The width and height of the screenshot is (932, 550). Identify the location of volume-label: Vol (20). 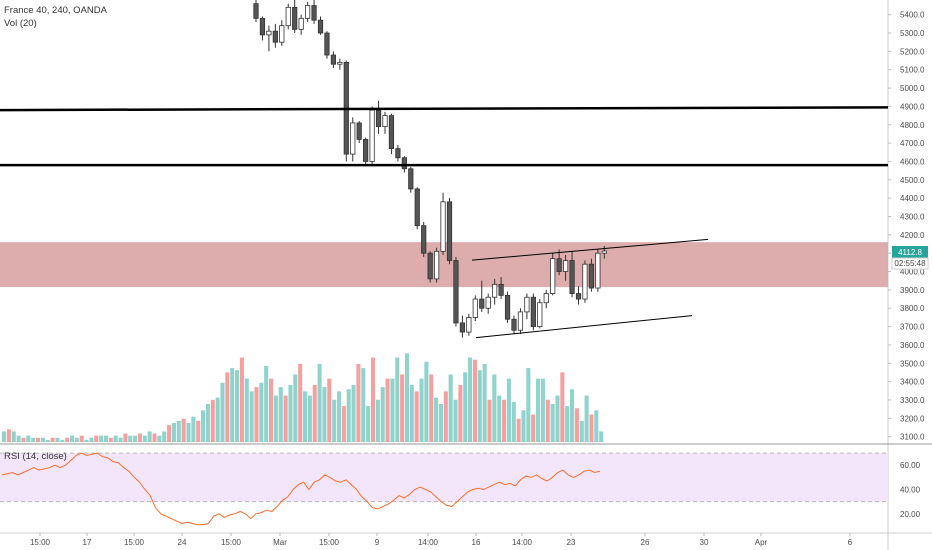
(20, 23).